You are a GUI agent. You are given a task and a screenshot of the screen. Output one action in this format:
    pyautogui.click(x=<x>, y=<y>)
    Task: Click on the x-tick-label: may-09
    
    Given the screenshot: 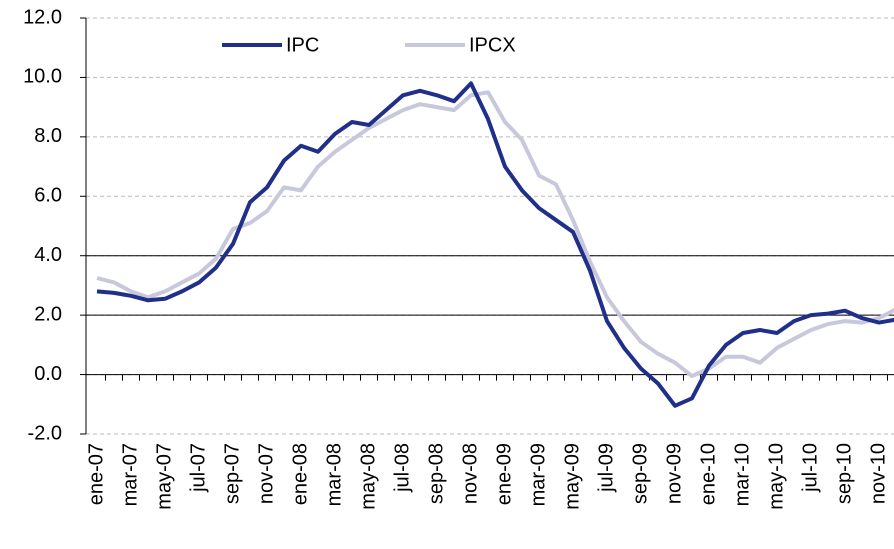 What is the action you would take?
    pyautogui.click(x=572, y=476)
    